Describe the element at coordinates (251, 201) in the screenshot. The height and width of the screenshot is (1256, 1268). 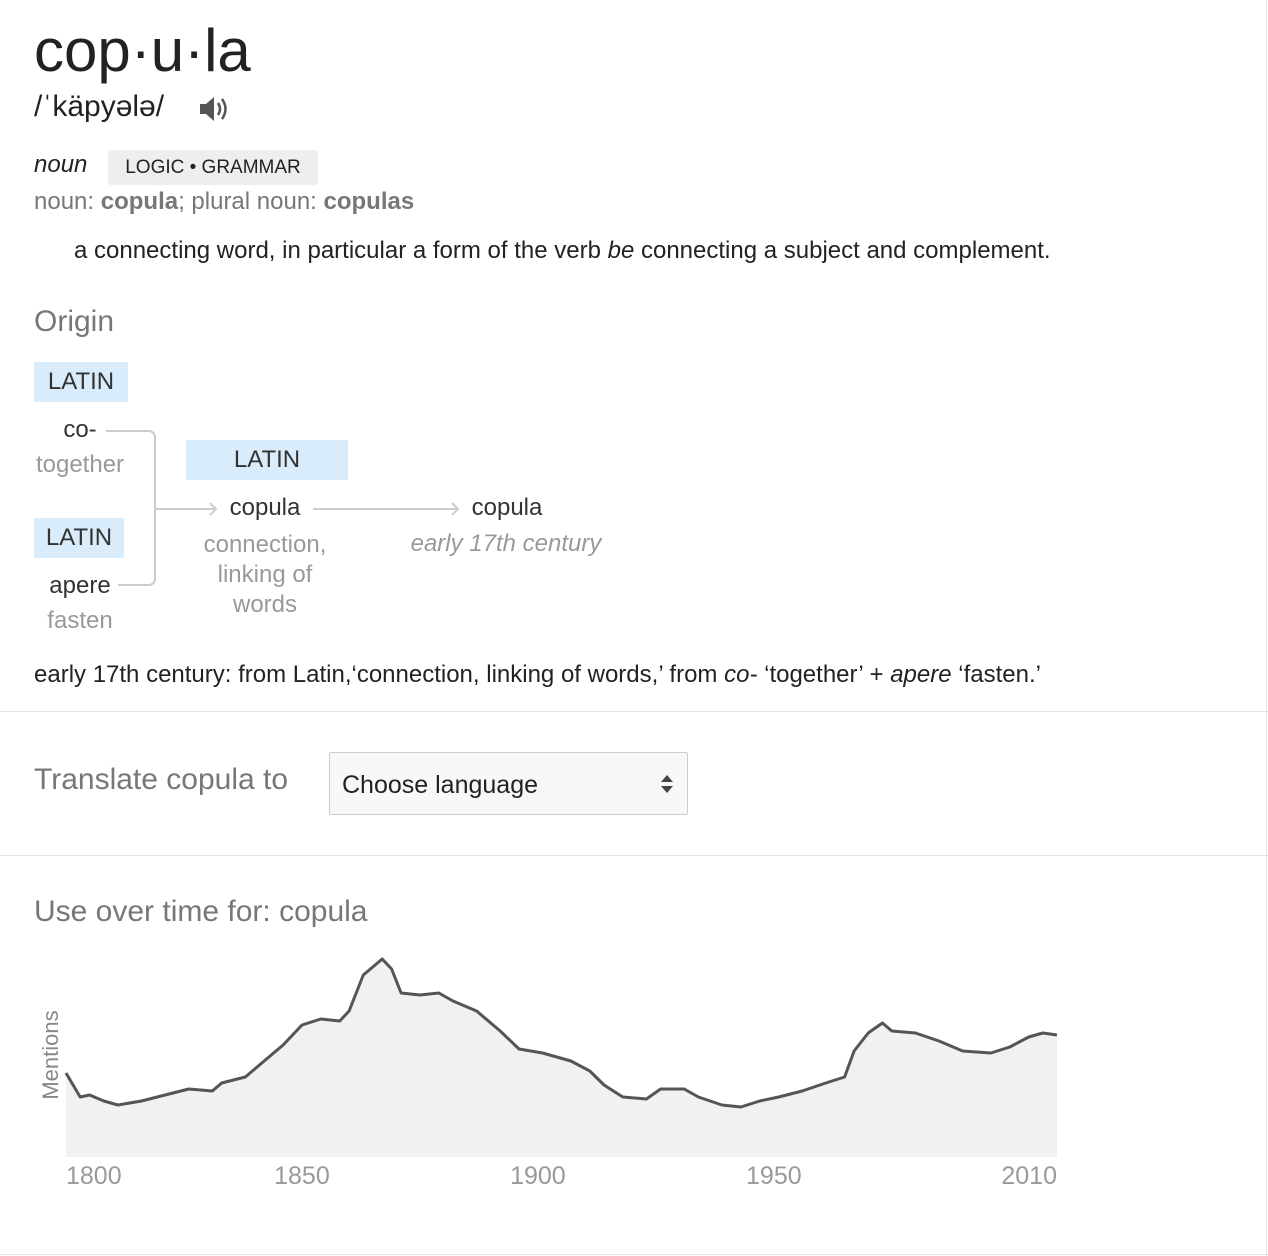
I see `form-label: ; plural noun:` at that location.